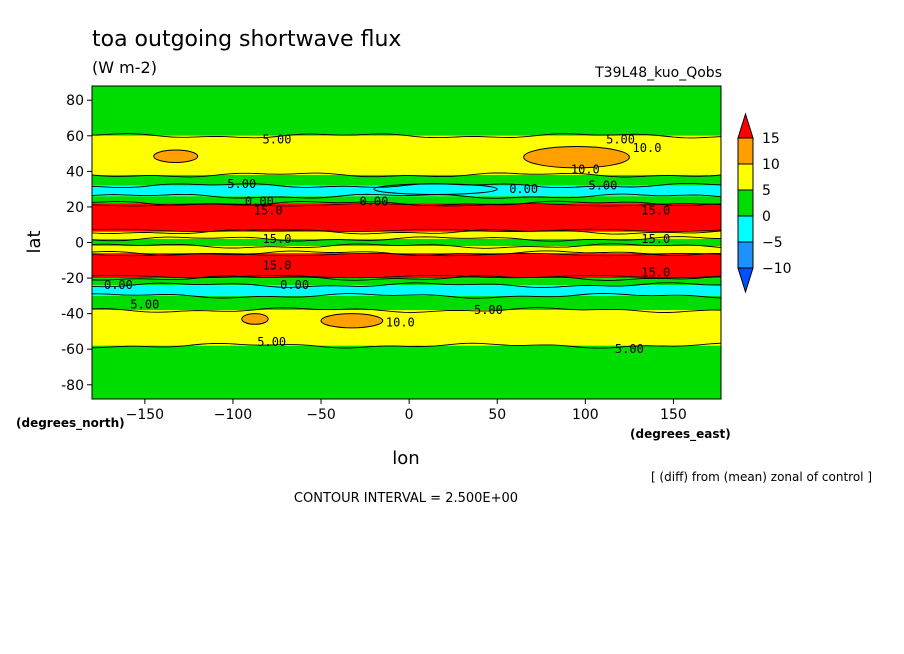 The image size is (904, 654). I want to click on y-axis-label: lat, so click(34, 241).